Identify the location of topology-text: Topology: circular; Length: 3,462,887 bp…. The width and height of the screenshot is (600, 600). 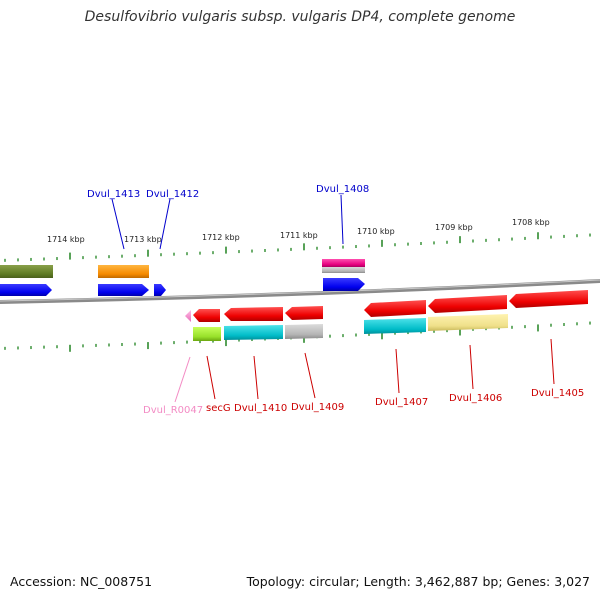
(418, 581).